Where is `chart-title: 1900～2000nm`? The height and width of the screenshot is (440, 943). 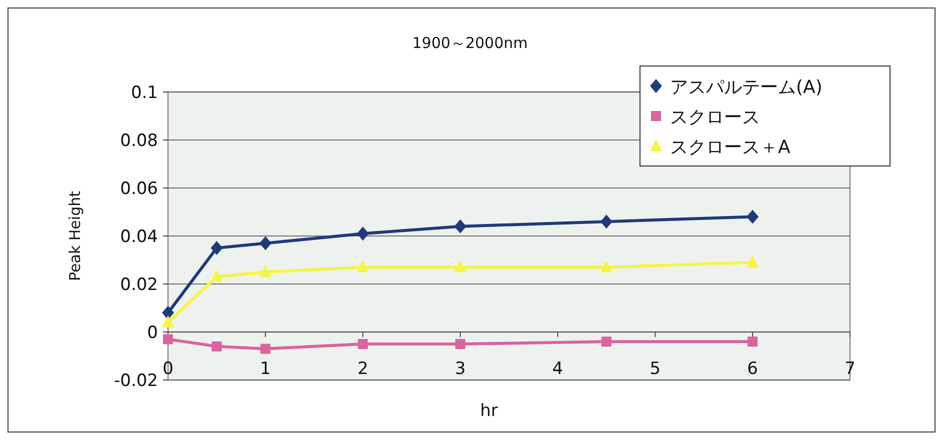
chart-title: 1900～2000nm is located at coordinates (470, 43).